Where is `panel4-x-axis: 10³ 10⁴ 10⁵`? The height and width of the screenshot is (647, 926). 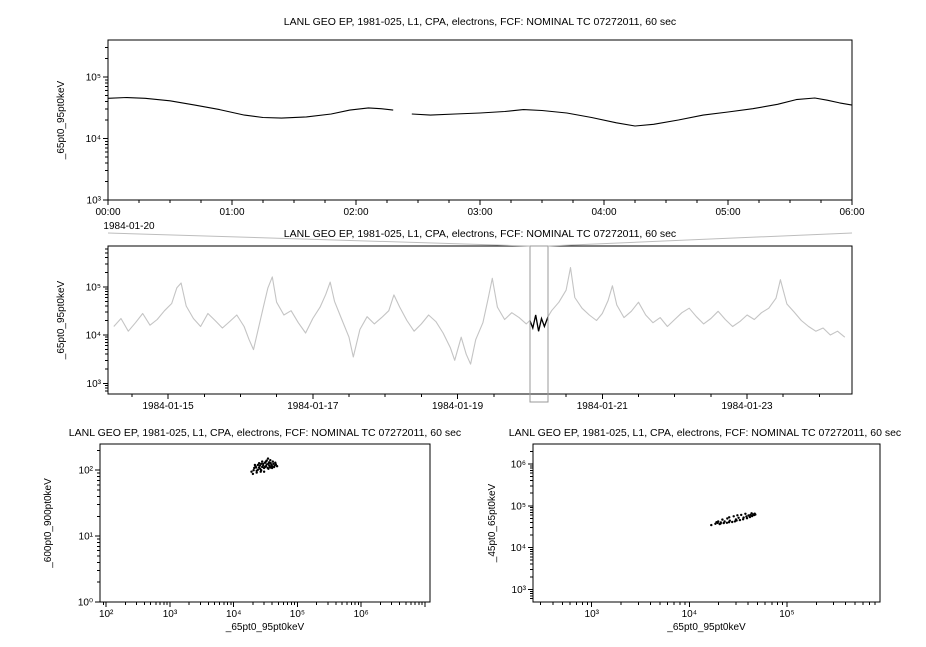
panel4-x-axis: 10³ 10⁴ 10⁵ is located at coordinates (708, 611).